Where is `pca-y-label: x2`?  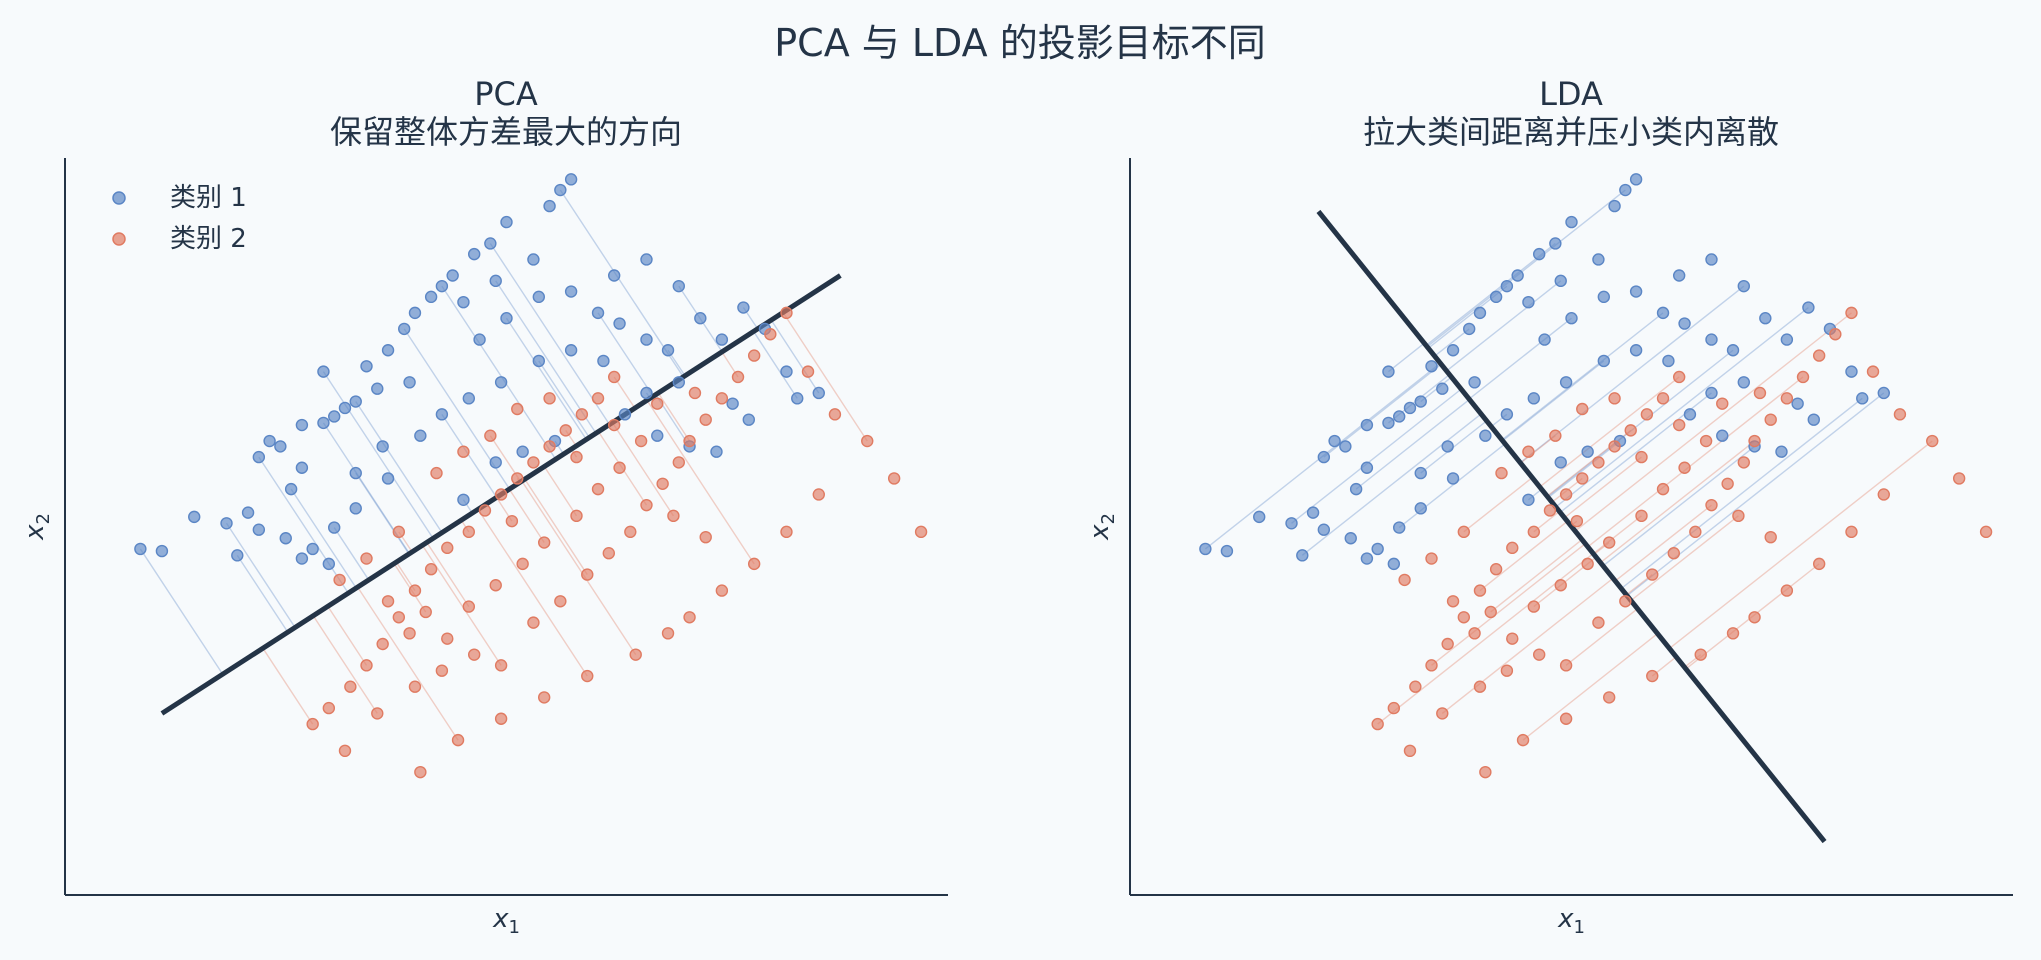
pca-y-label: x2 is located at coordinates (37, 527).